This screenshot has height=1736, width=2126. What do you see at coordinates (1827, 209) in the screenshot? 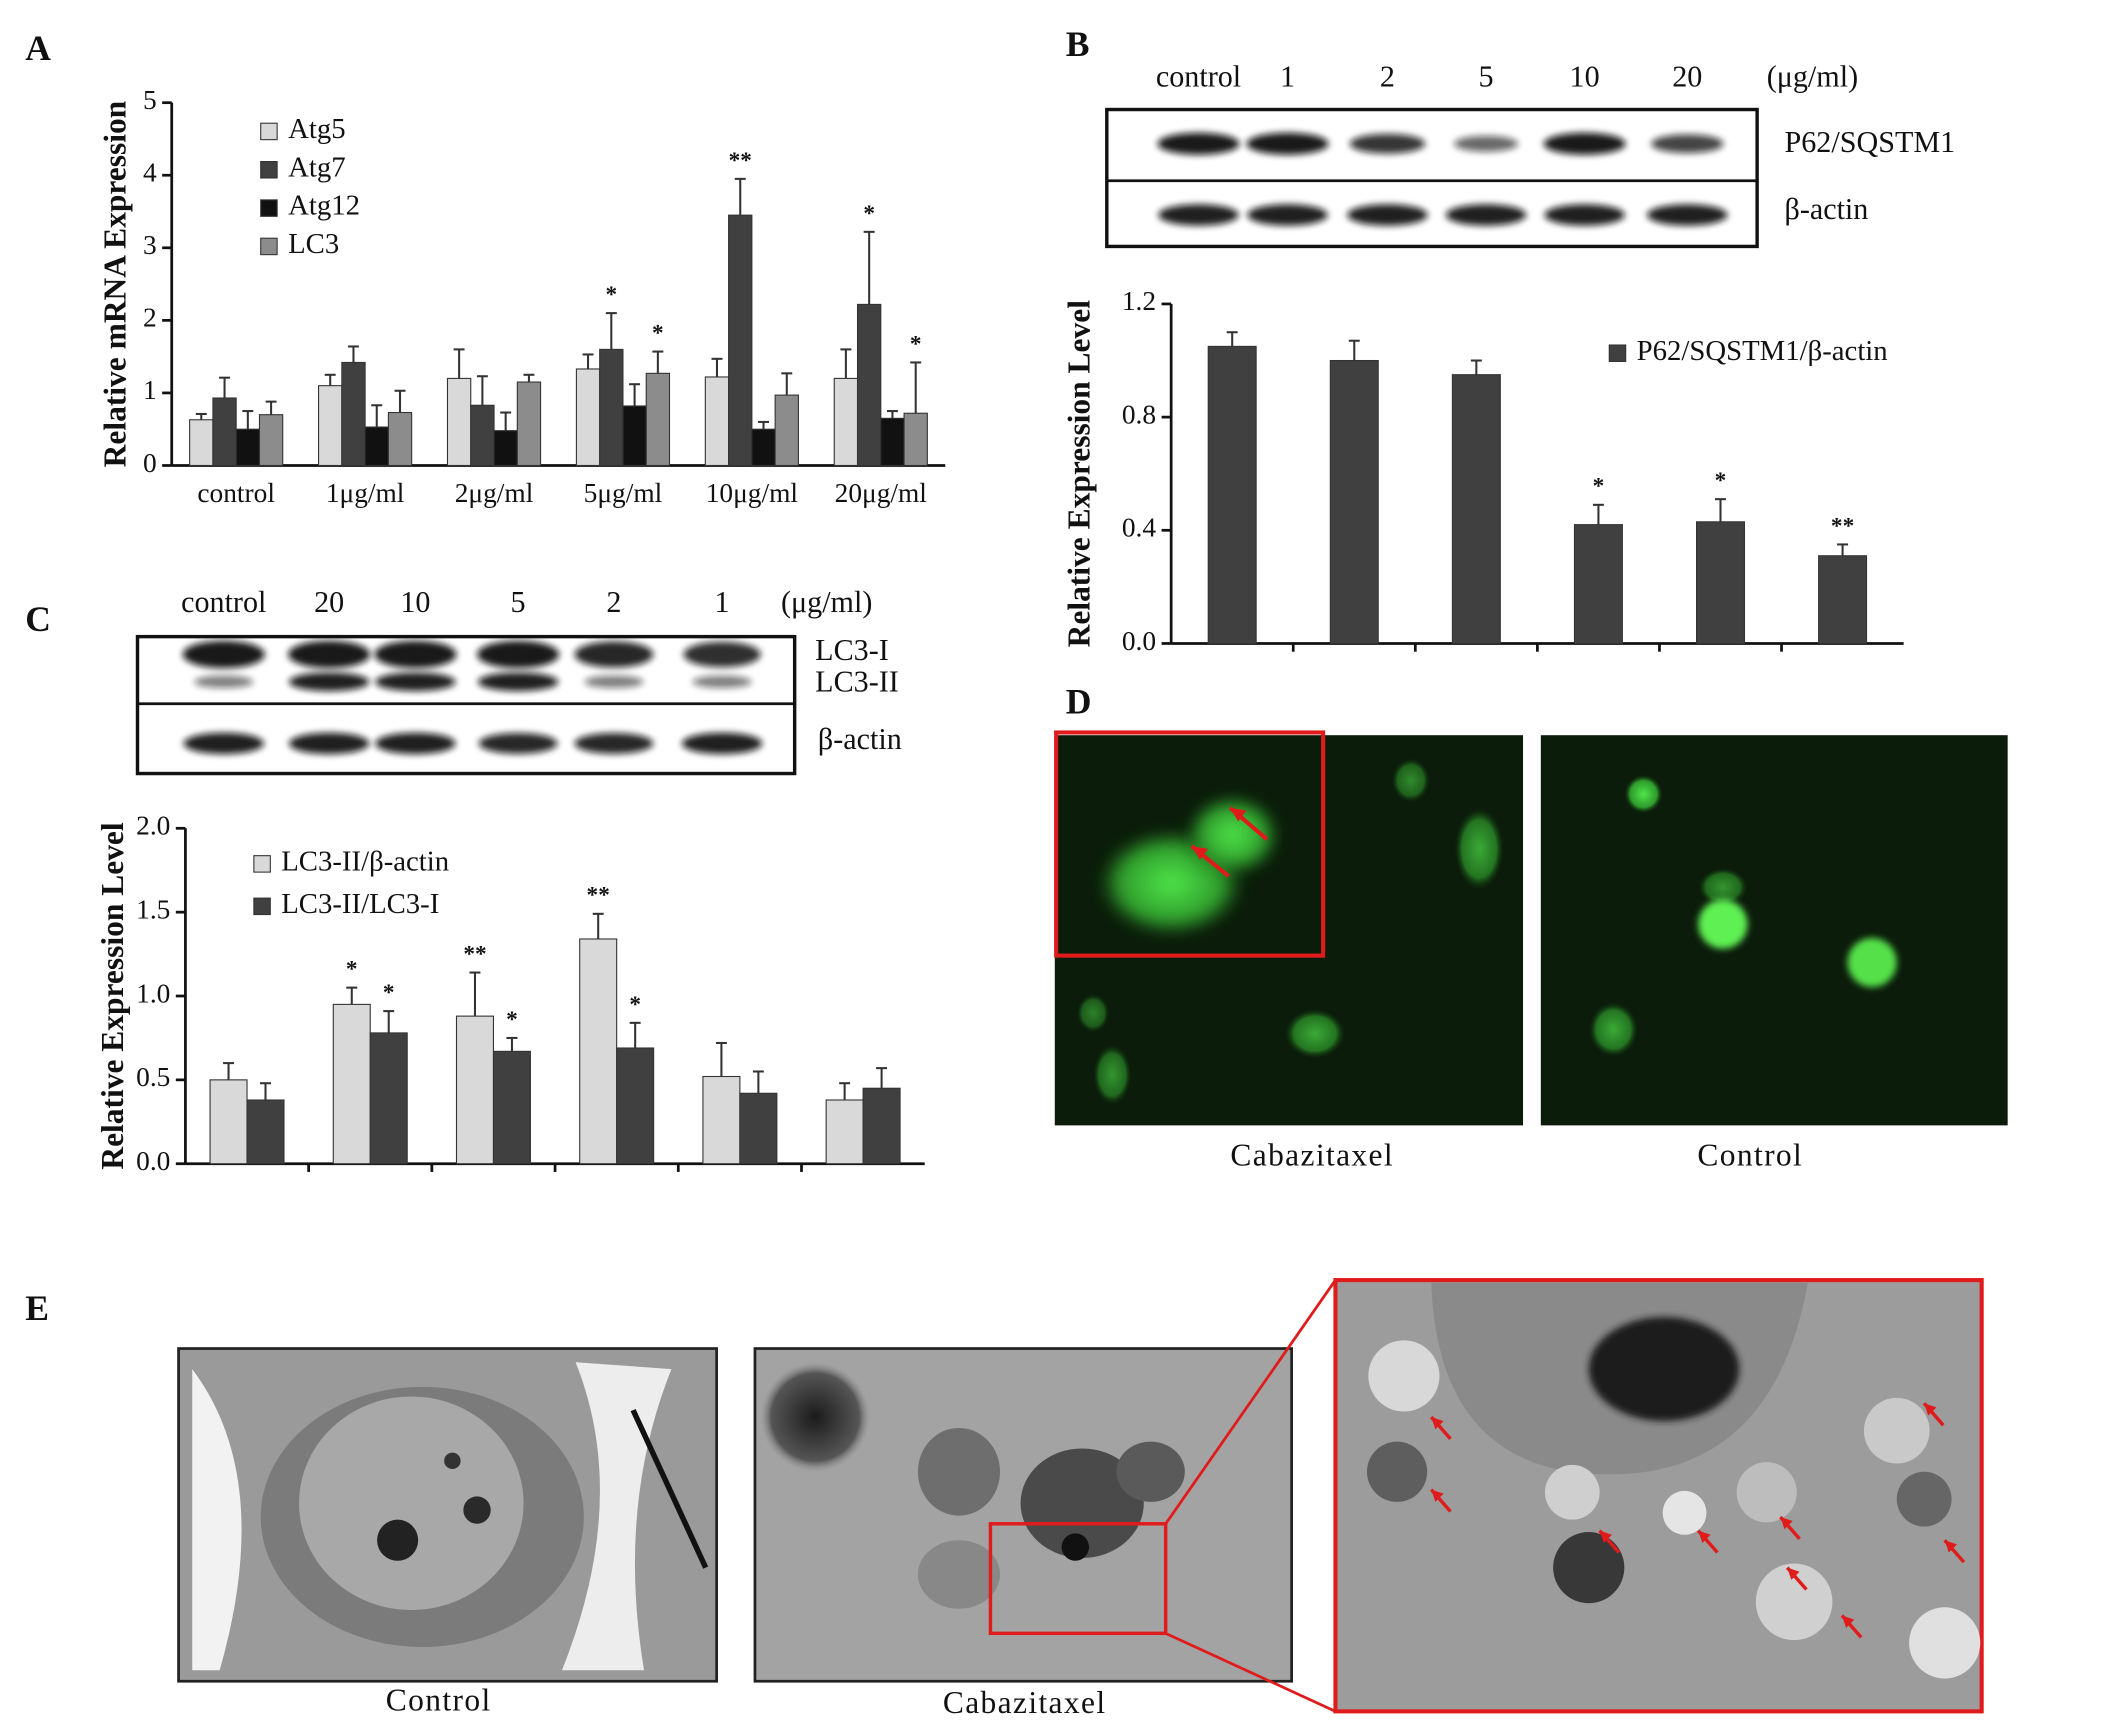
I see `band-label: β-actin` at bounding box center [1827, 209].